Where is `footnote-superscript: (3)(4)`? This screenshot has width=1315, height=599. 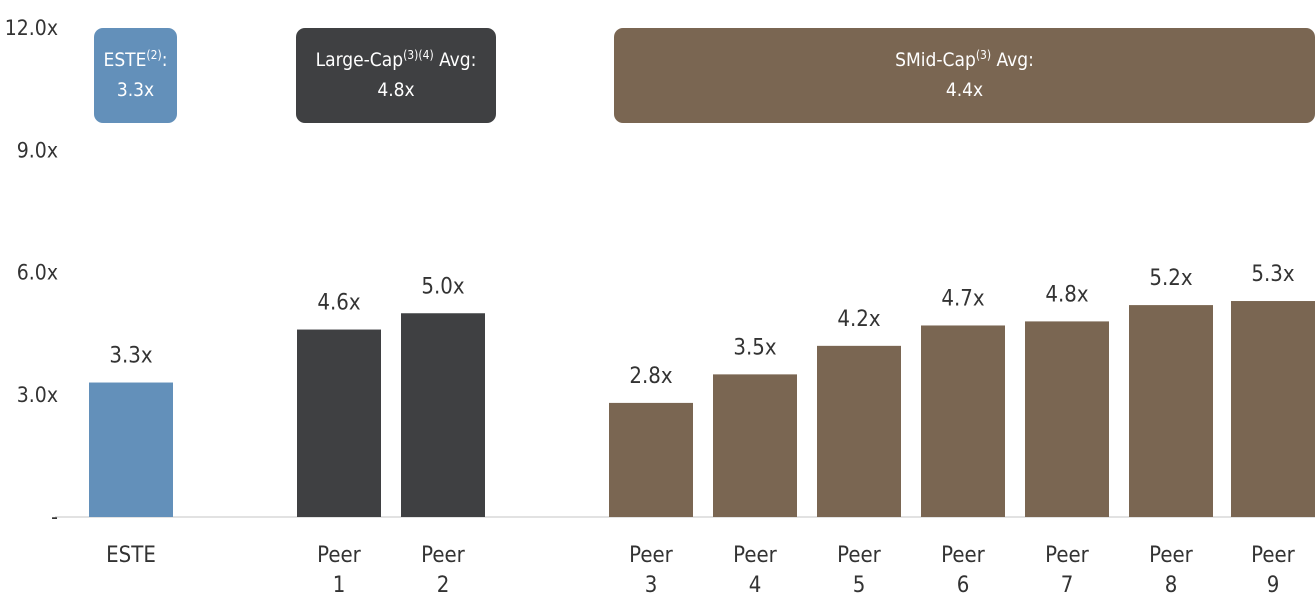
footnote-superscript: (3)(4) is located at coordinates (418, 55).